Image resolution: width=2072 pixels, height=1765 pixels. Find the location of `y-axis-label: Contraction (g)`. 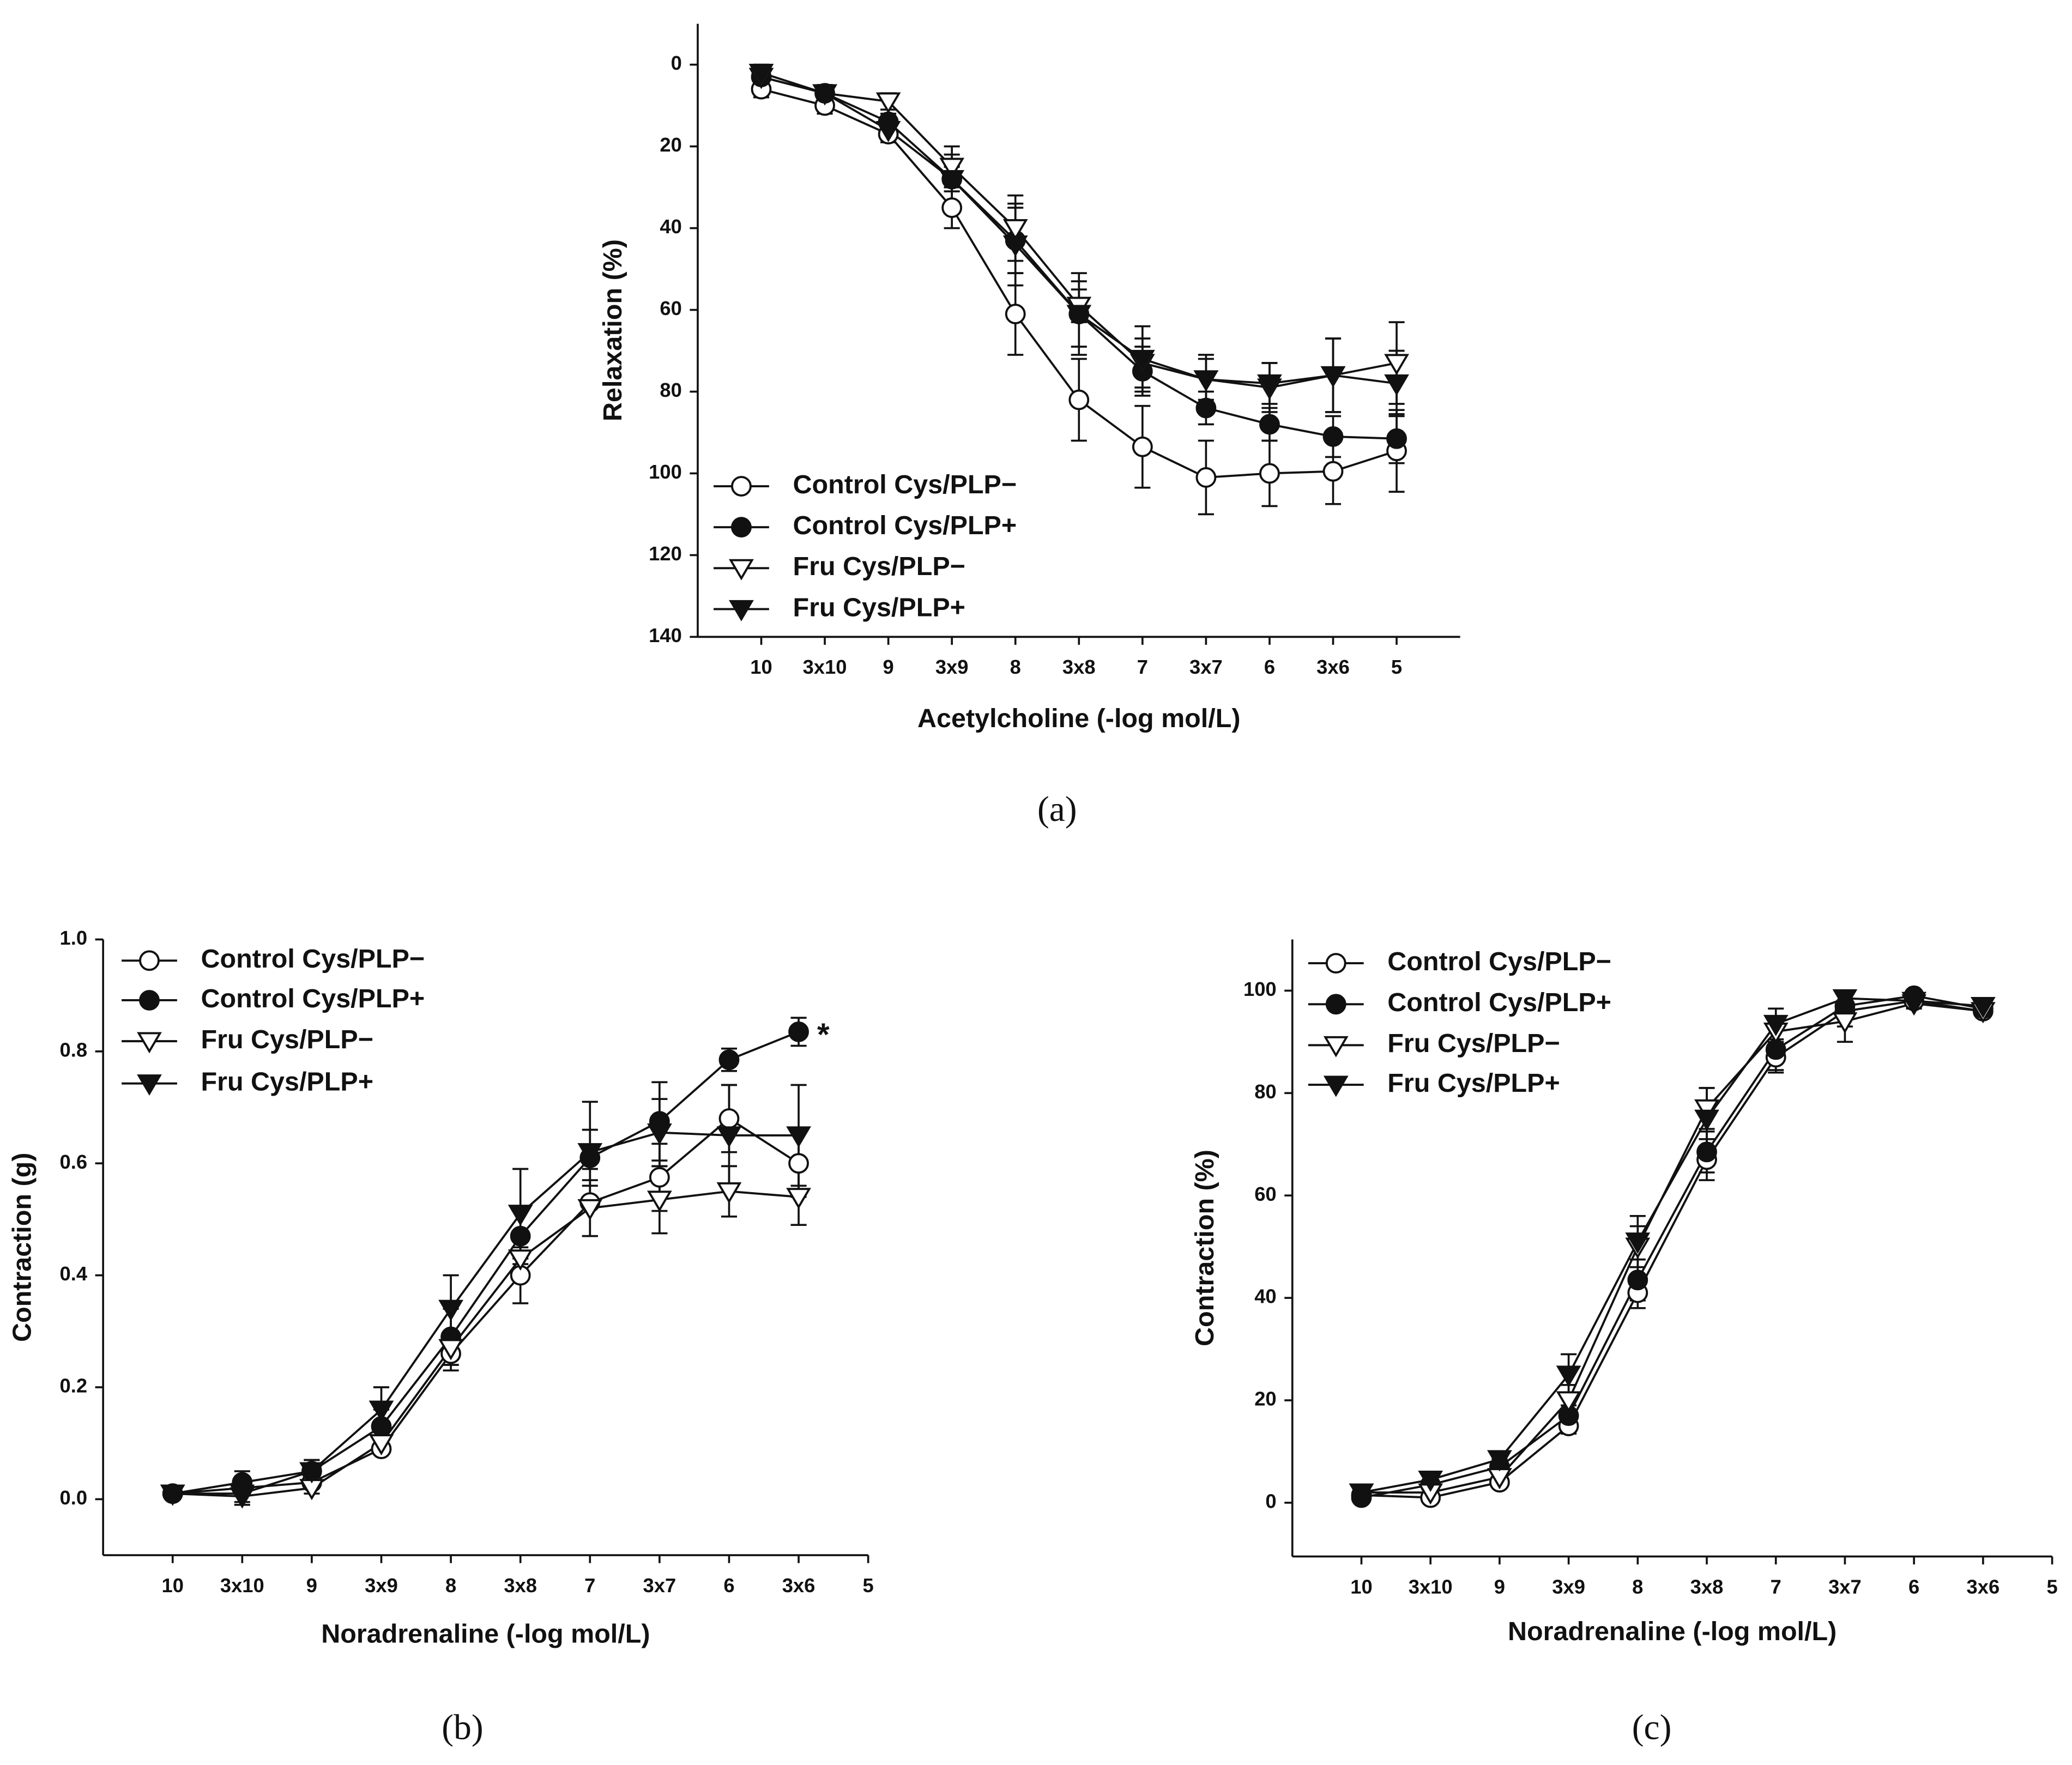

y-axis-label: Contraction (g) is located at coordinates (23, 1247).